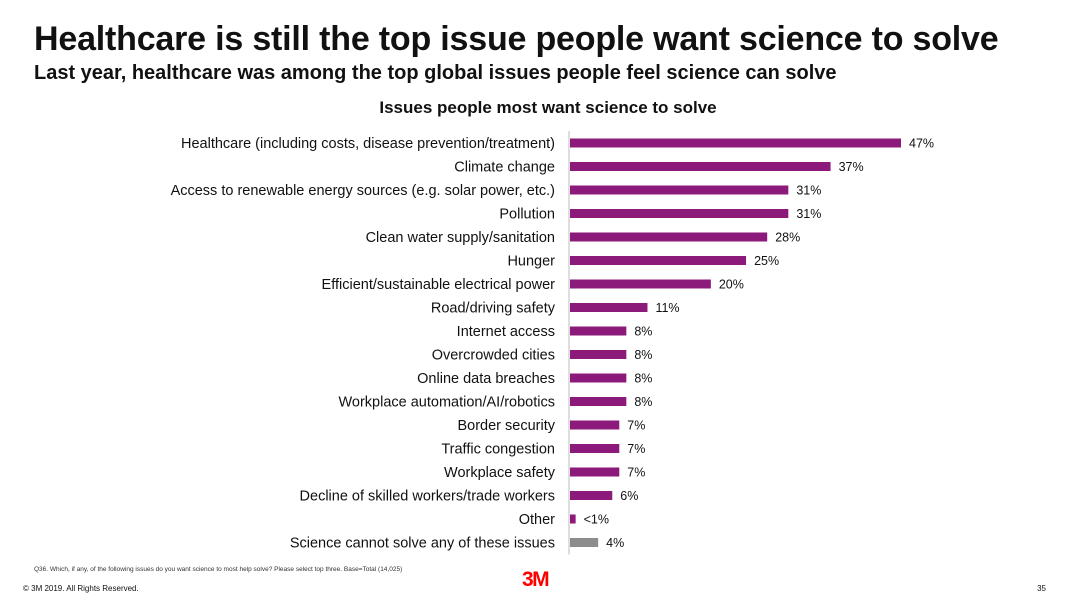  Describe the element at coordinates (536, 579) in the screenshot. I see `3m-logo: 3M` at that location.